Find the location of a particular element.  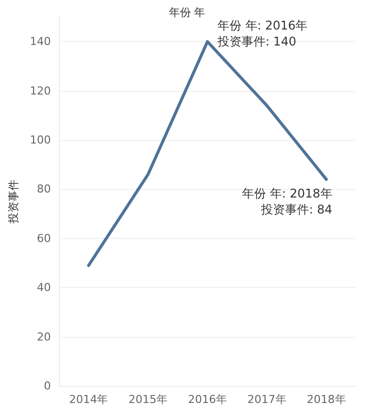

y-axis-title: 投资事件 is located at coordinates (13, 202).